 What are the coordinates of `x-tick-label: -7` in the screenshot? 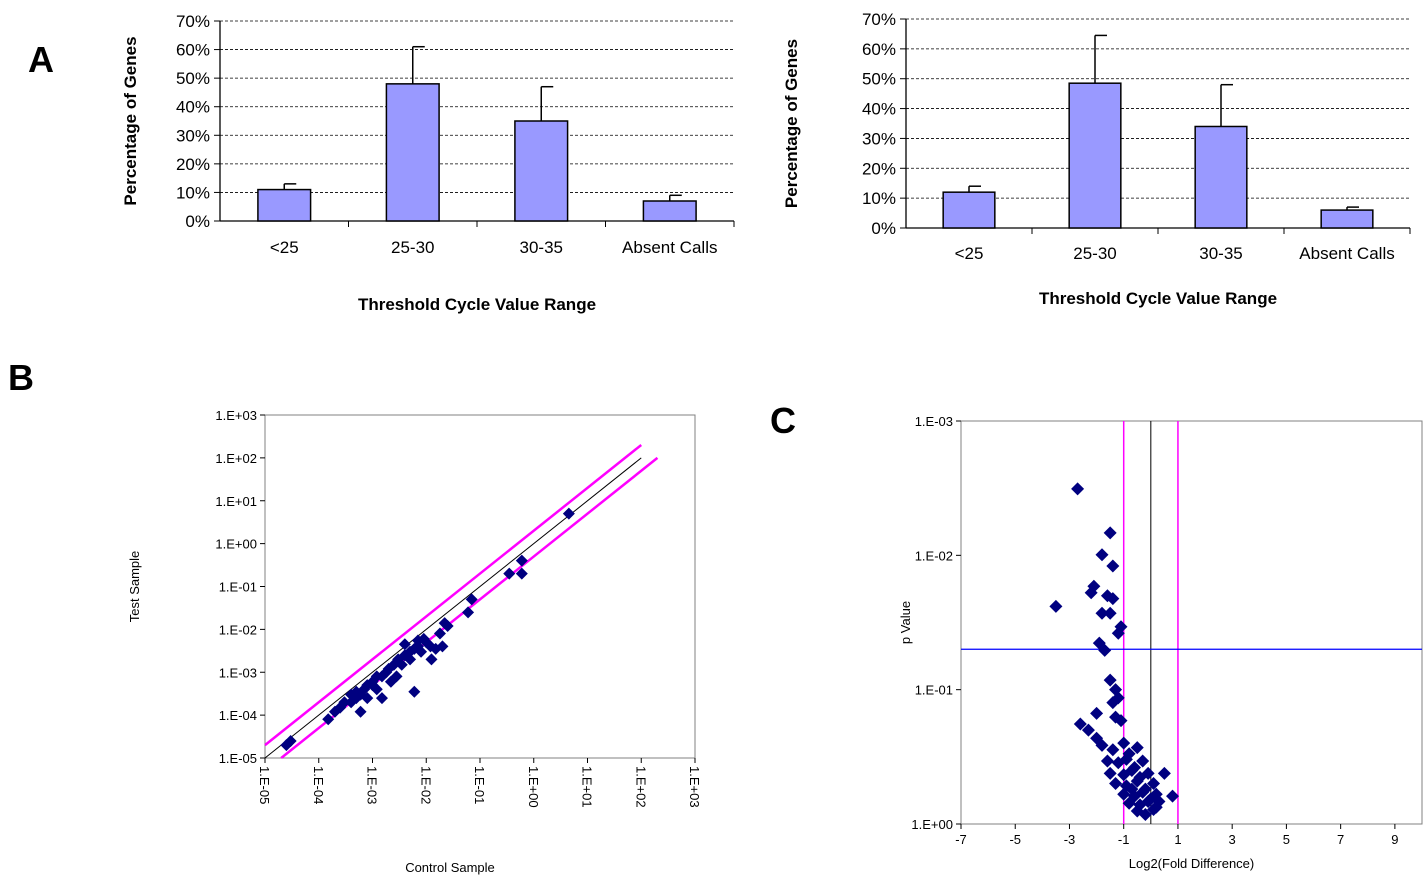 It's located at (961, 839).